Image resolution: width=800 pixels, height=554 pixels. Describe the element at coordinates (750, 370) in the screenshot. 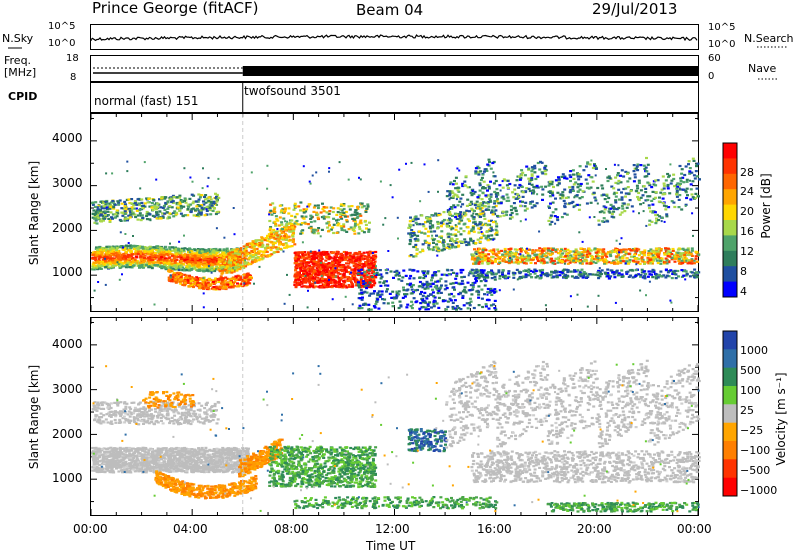

I see `velocity-cbar-tick-500: 500` at that location.